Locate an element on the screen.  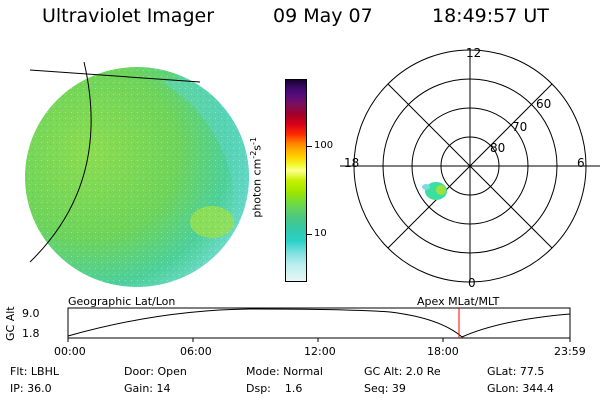
xtick-1800: 18:00 is located at coordinates (443, 351).